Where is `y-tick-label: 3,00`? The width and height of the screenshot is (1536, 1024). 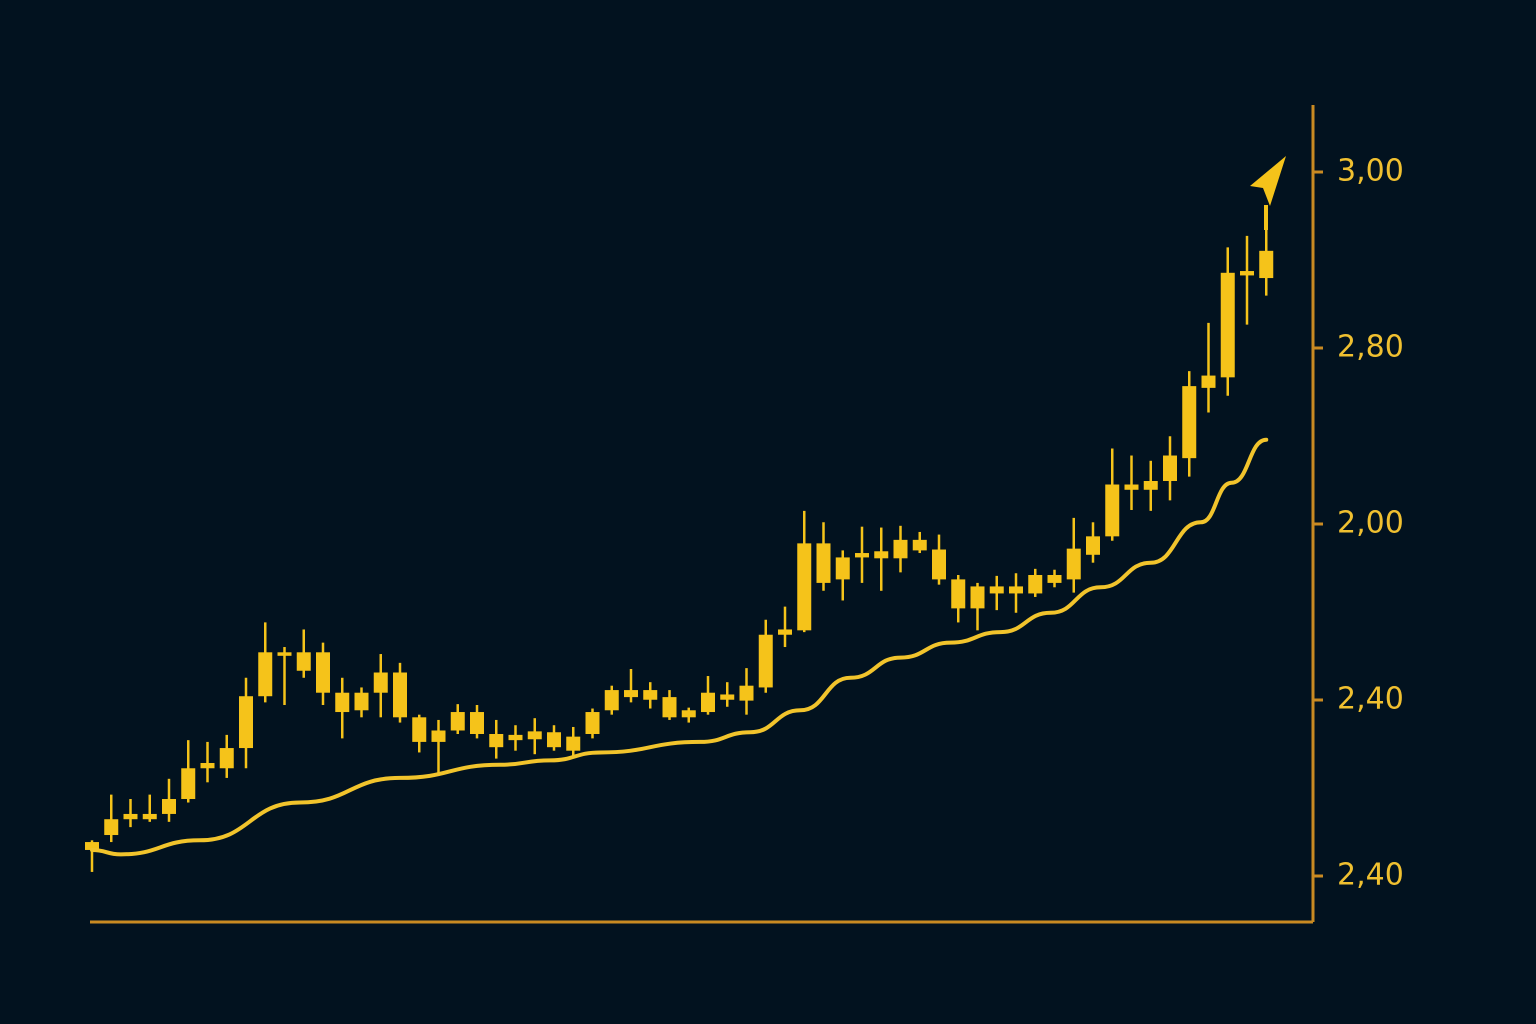
y-tick-label: 3,00 is located at coordinates (1370, 171).